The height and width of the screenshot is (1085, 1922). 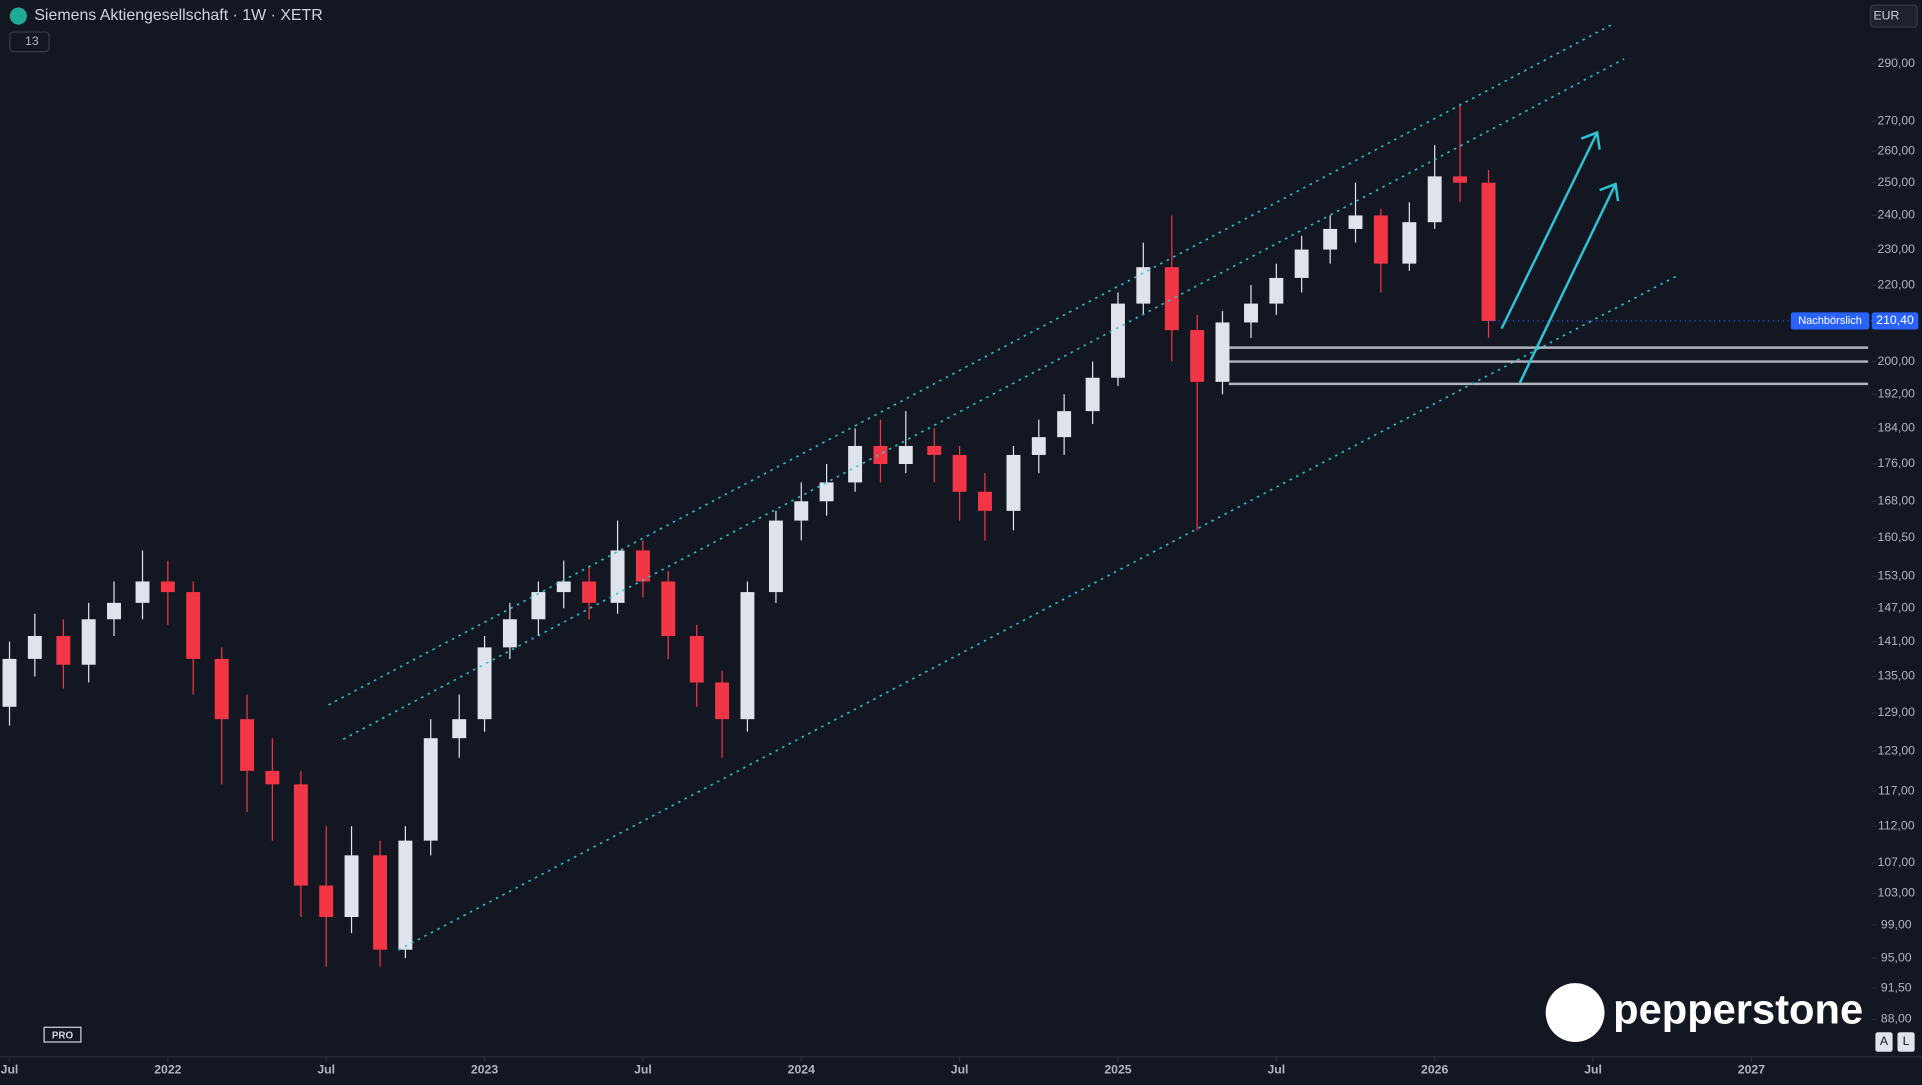 What do you see at coordinates (1897, 750) in the screenshot?
I see `y-tick-label: 123,00` at bounding box center [1897, 750].